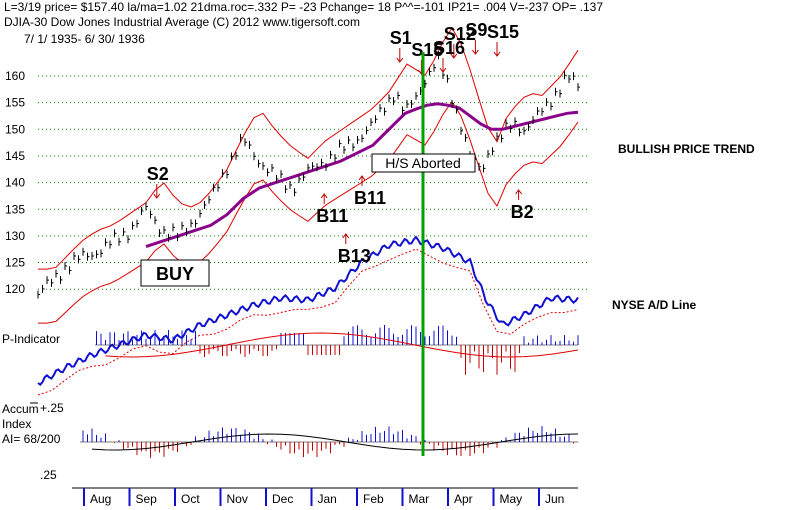 This screenshot has height=510, width=800. What do you see at coordinates (342, 345) in the screenshot?
I see `p-indicator-ma` at bounding box center [342, 345].